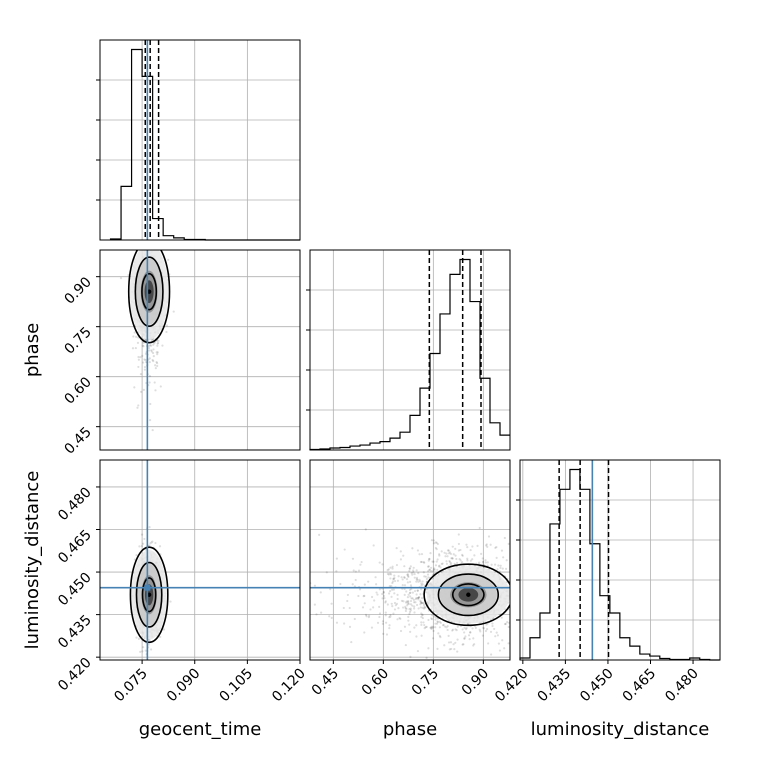  What do you see at coordinates (77, 390) in the screenshot?
I see `tick-label-phase: 0.60` at bounding box center [77, 390].